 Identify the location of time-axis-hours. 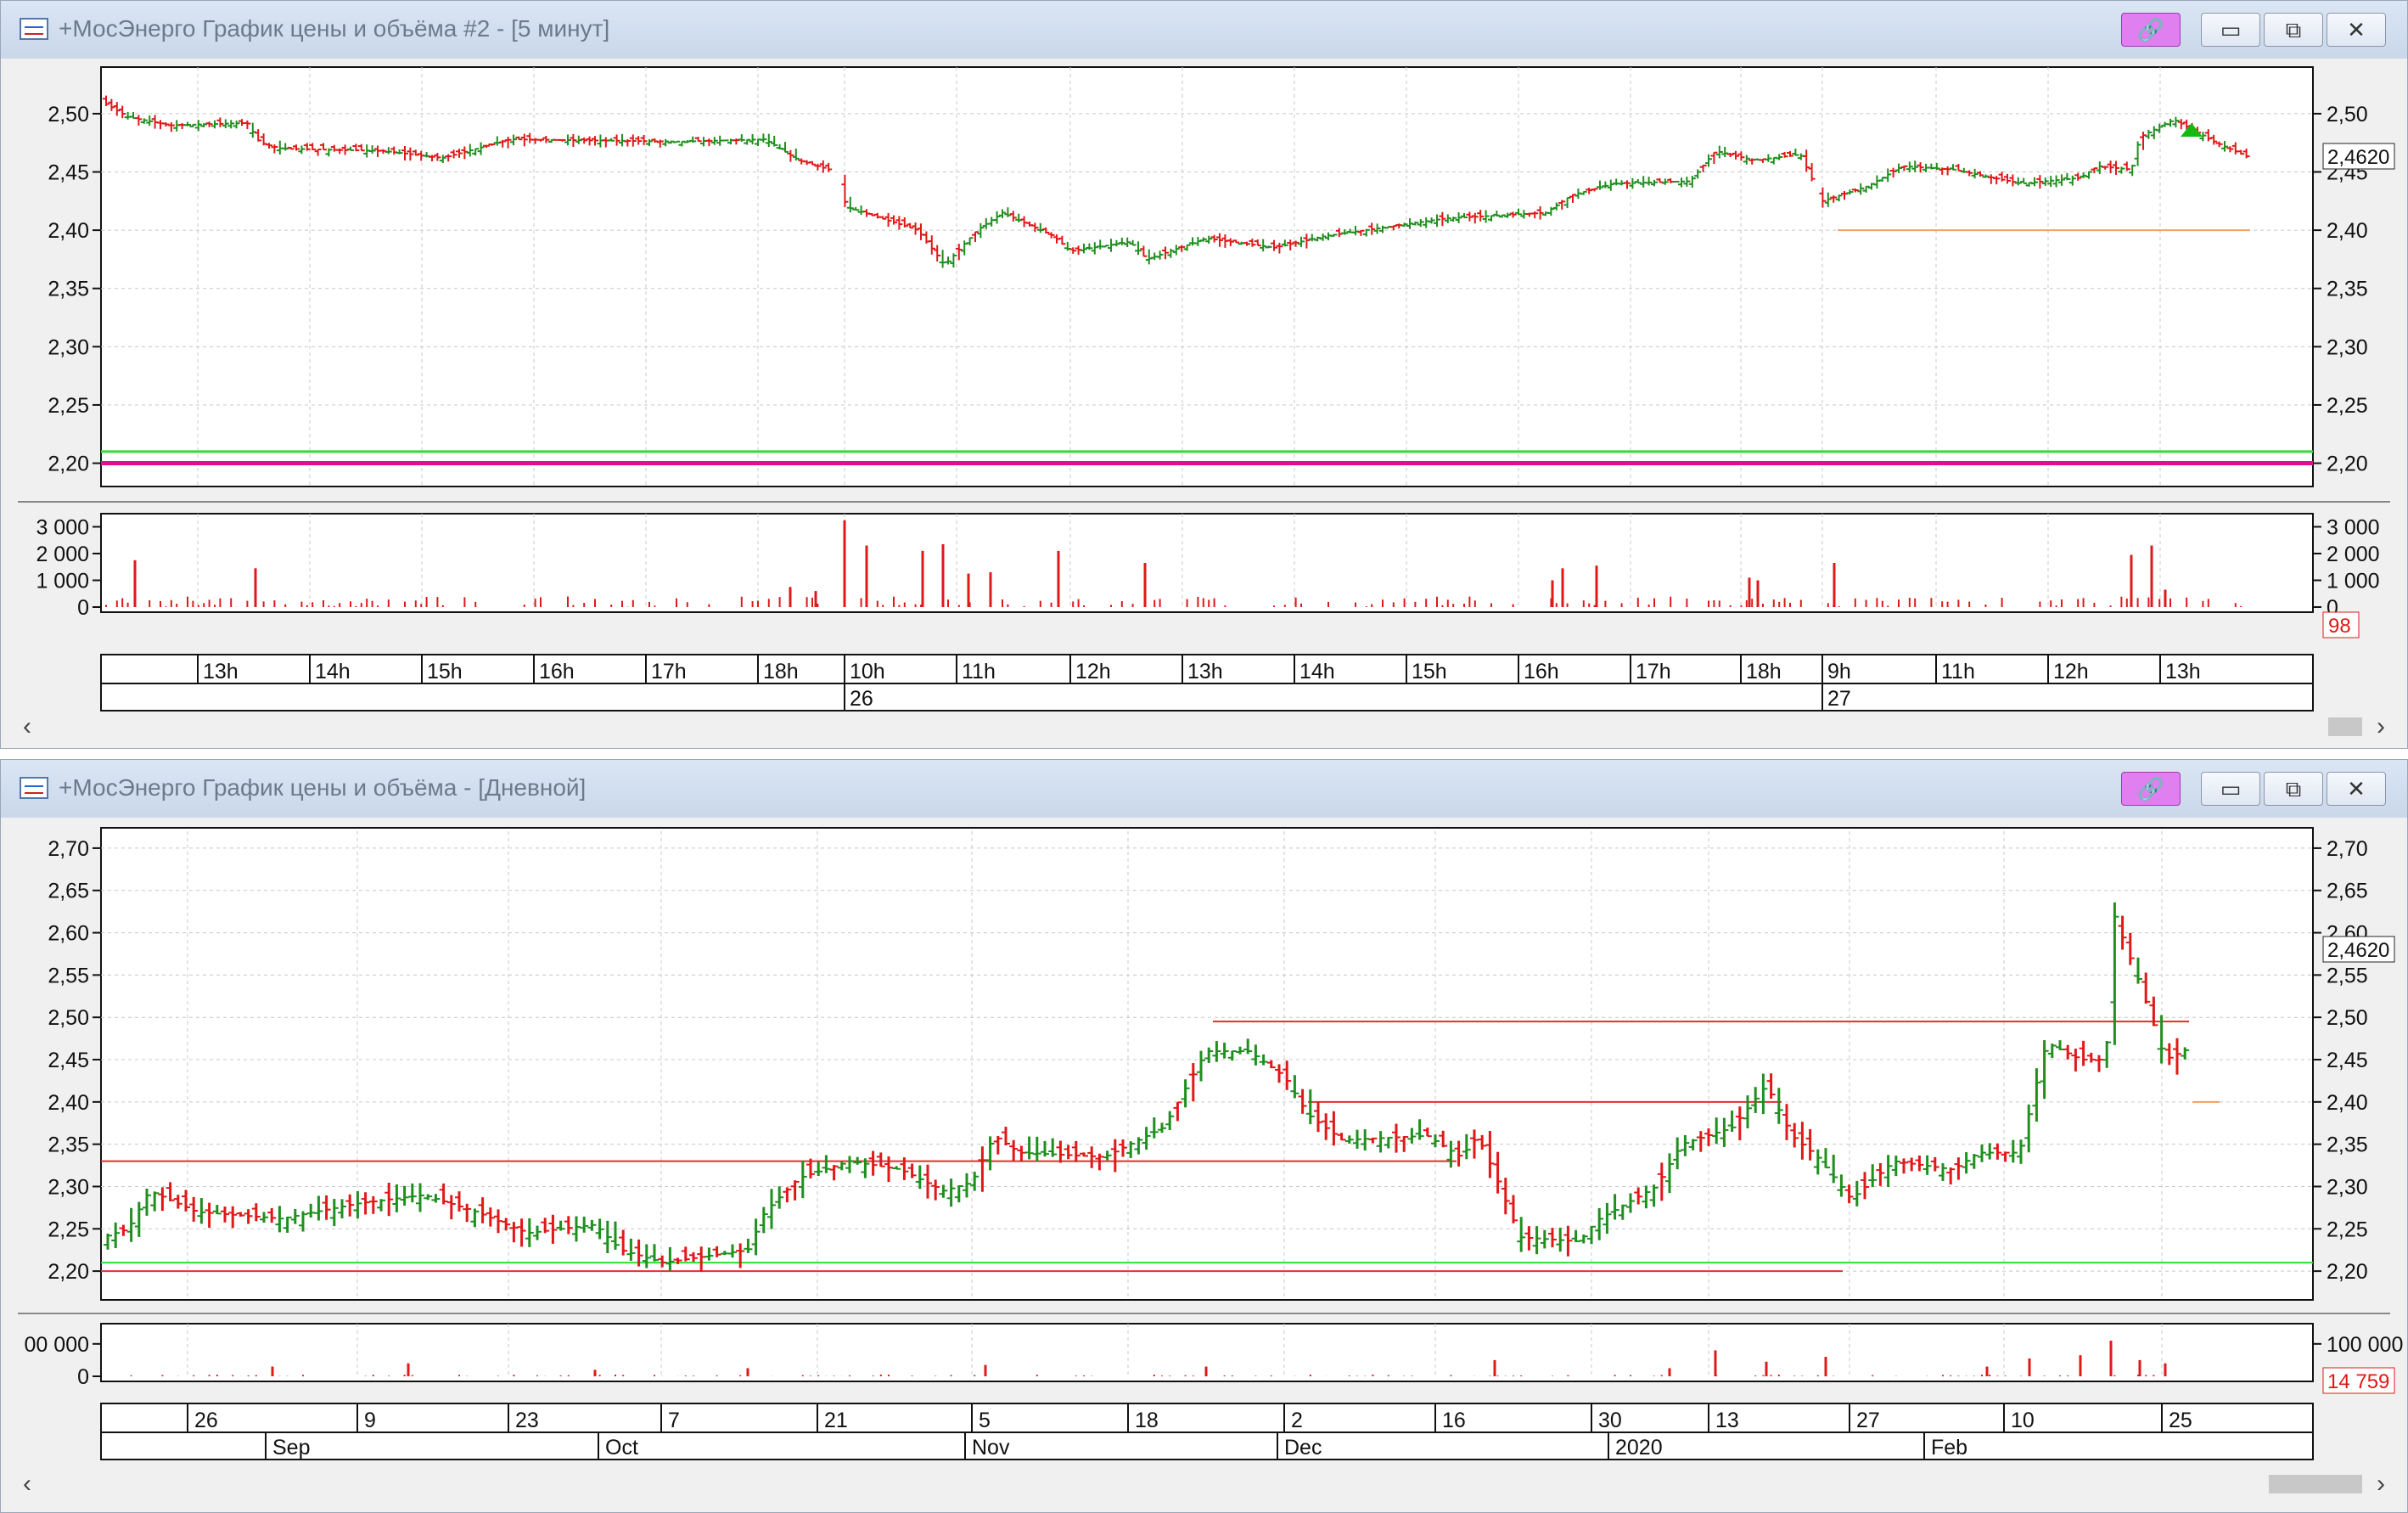
(1207, 669).